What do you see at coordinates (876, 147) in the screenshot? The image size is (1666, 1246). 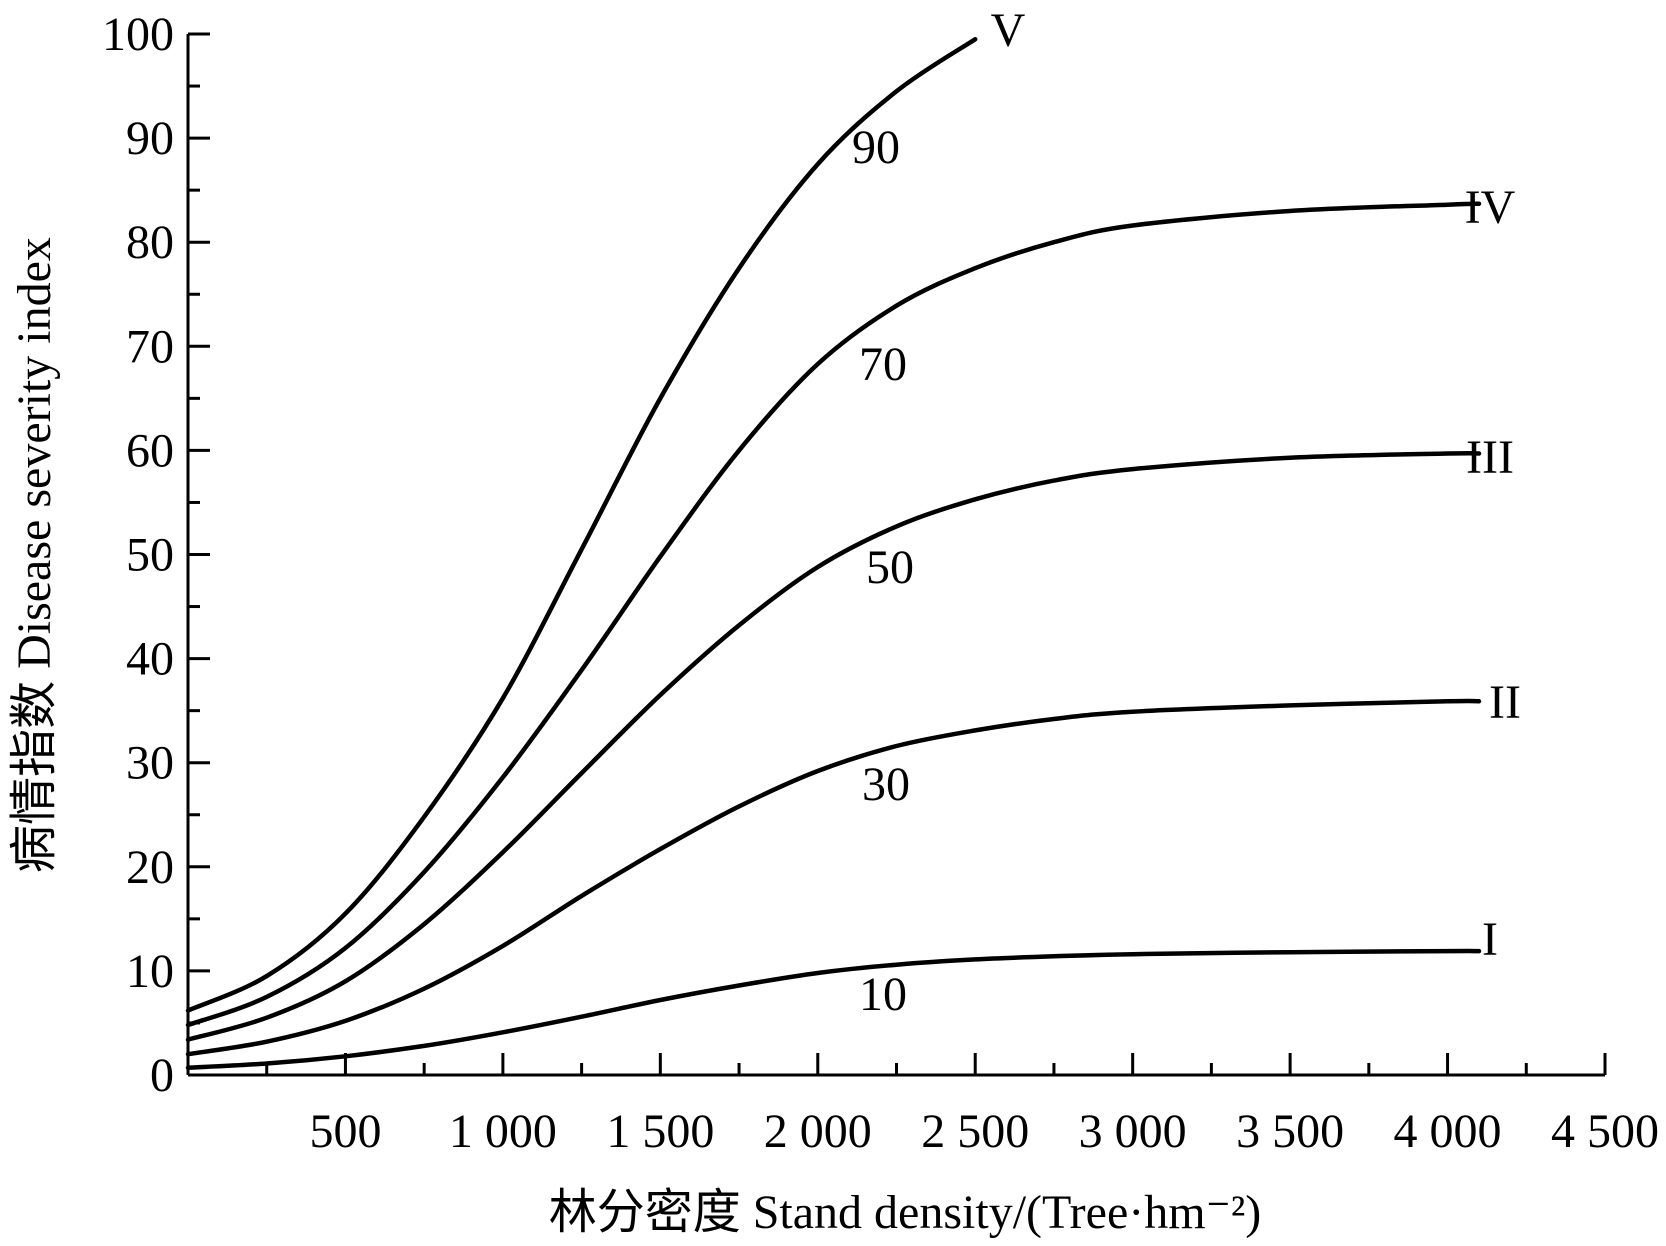 I see `curve-mid-label: 90` at bounding box center [876, 147].